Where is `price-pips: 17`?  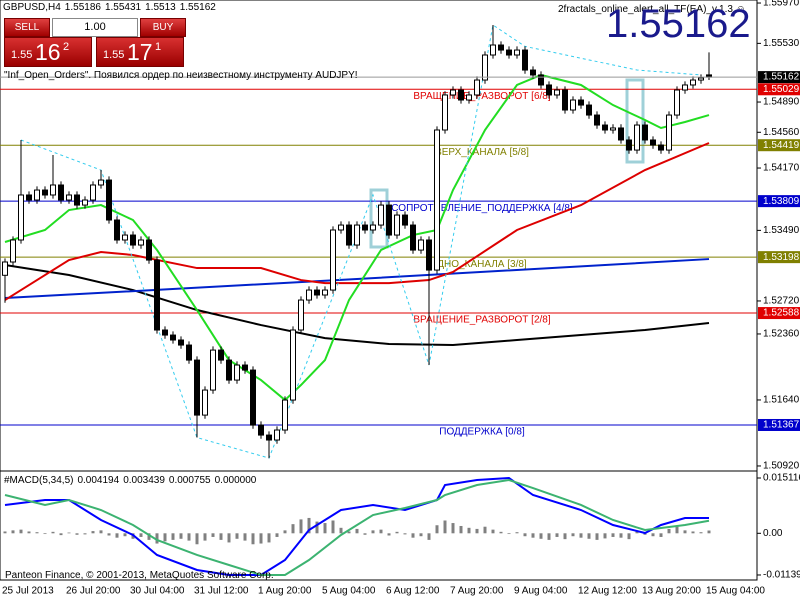
price-pips: 17 is located at coordinates (140, 52).